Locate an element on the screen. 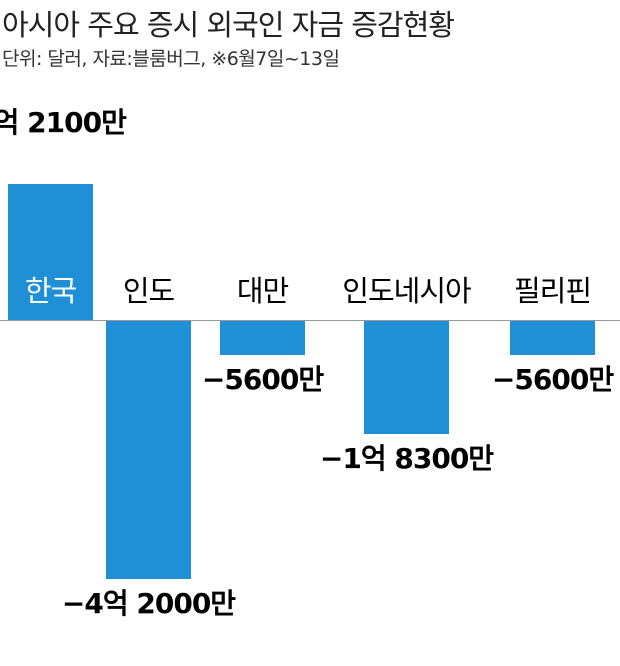 The width and height of the screenshot is (620, 666). category-label: 인도 is located at coordinates (148, 291).